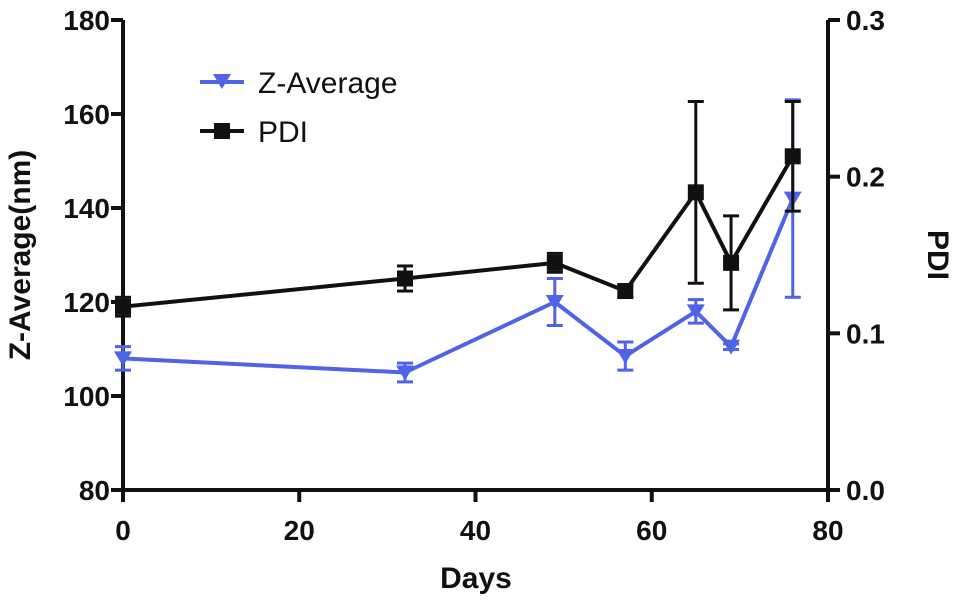 This screenshot has height=602, width=957. Describe the element at coordinates (856, 255) in the screenshot. I see `y-right-ticks: 0.0 0.1 0.2 0.3` at that location.